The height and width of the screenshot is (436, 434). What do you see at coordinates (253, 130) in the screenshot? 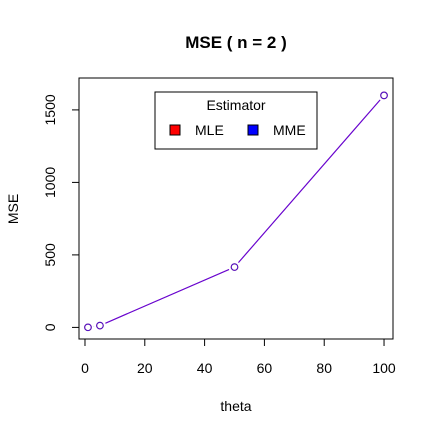
I see `legend-swatch-mme` at bounding box center [253, 130].